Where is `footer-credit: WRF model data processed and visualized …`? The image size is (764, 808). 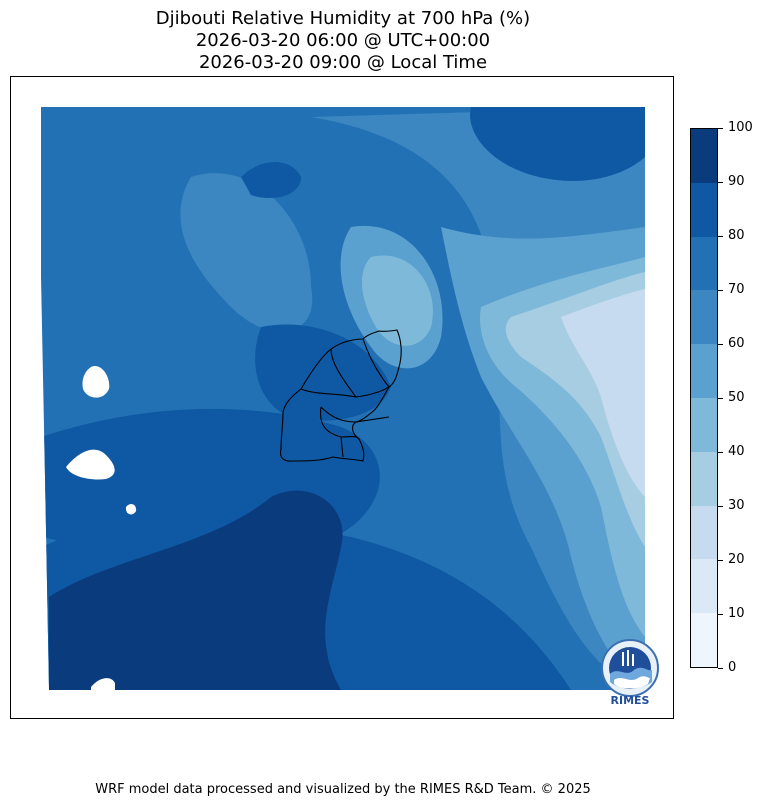
footer-credit: WRF model data processed and visualized … is located at coordinates (343, 789).